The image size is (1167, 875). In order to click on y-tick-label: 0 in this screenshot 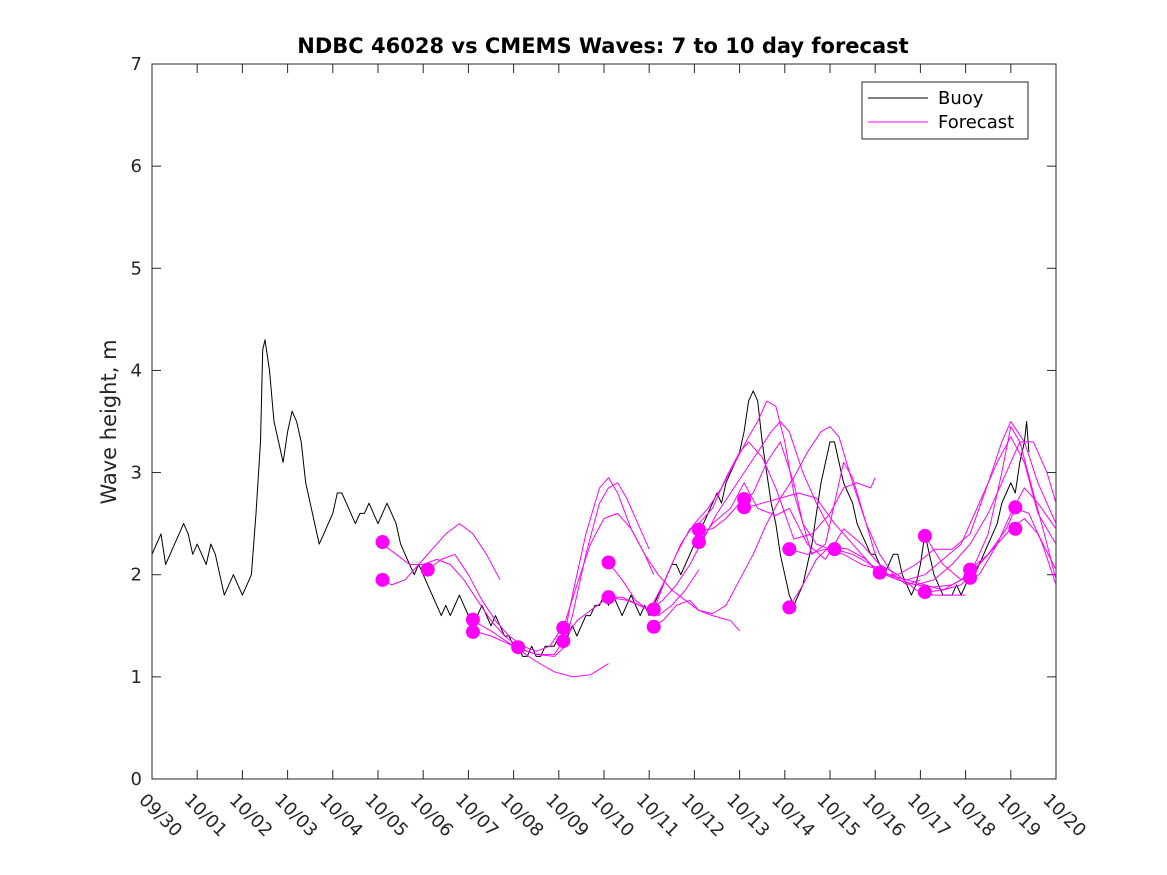, I will do `click(136, 779)`.